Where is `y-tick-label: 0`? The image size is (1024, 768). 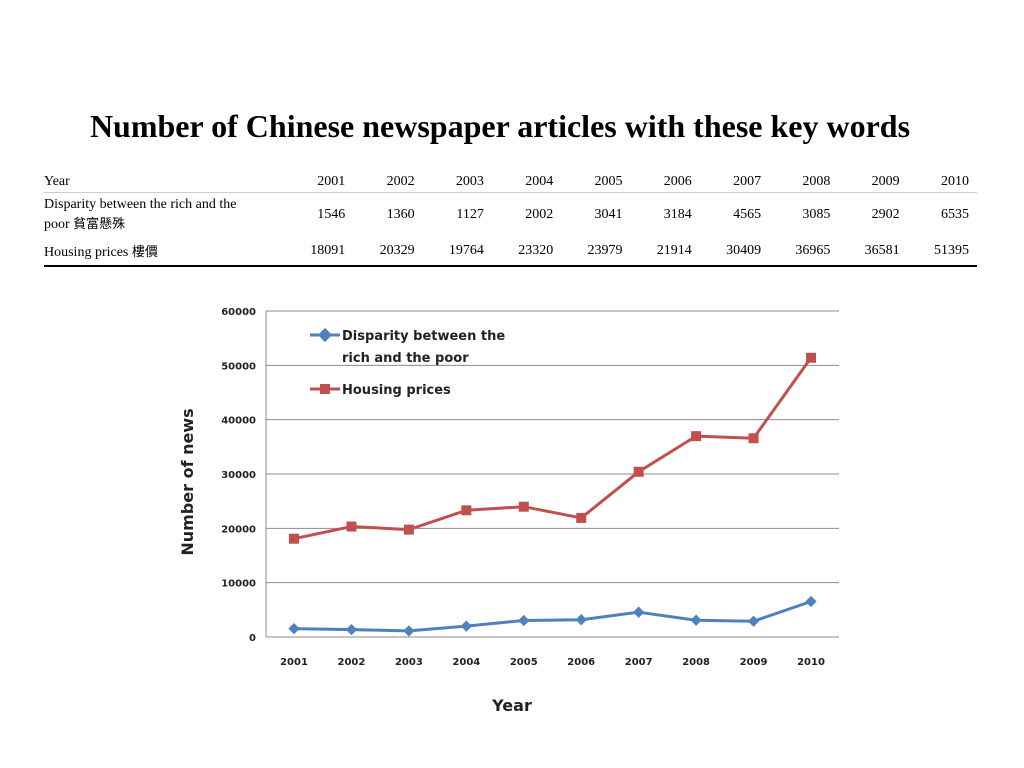
y-tick-label: 0 is located at coordinates (252, 638).